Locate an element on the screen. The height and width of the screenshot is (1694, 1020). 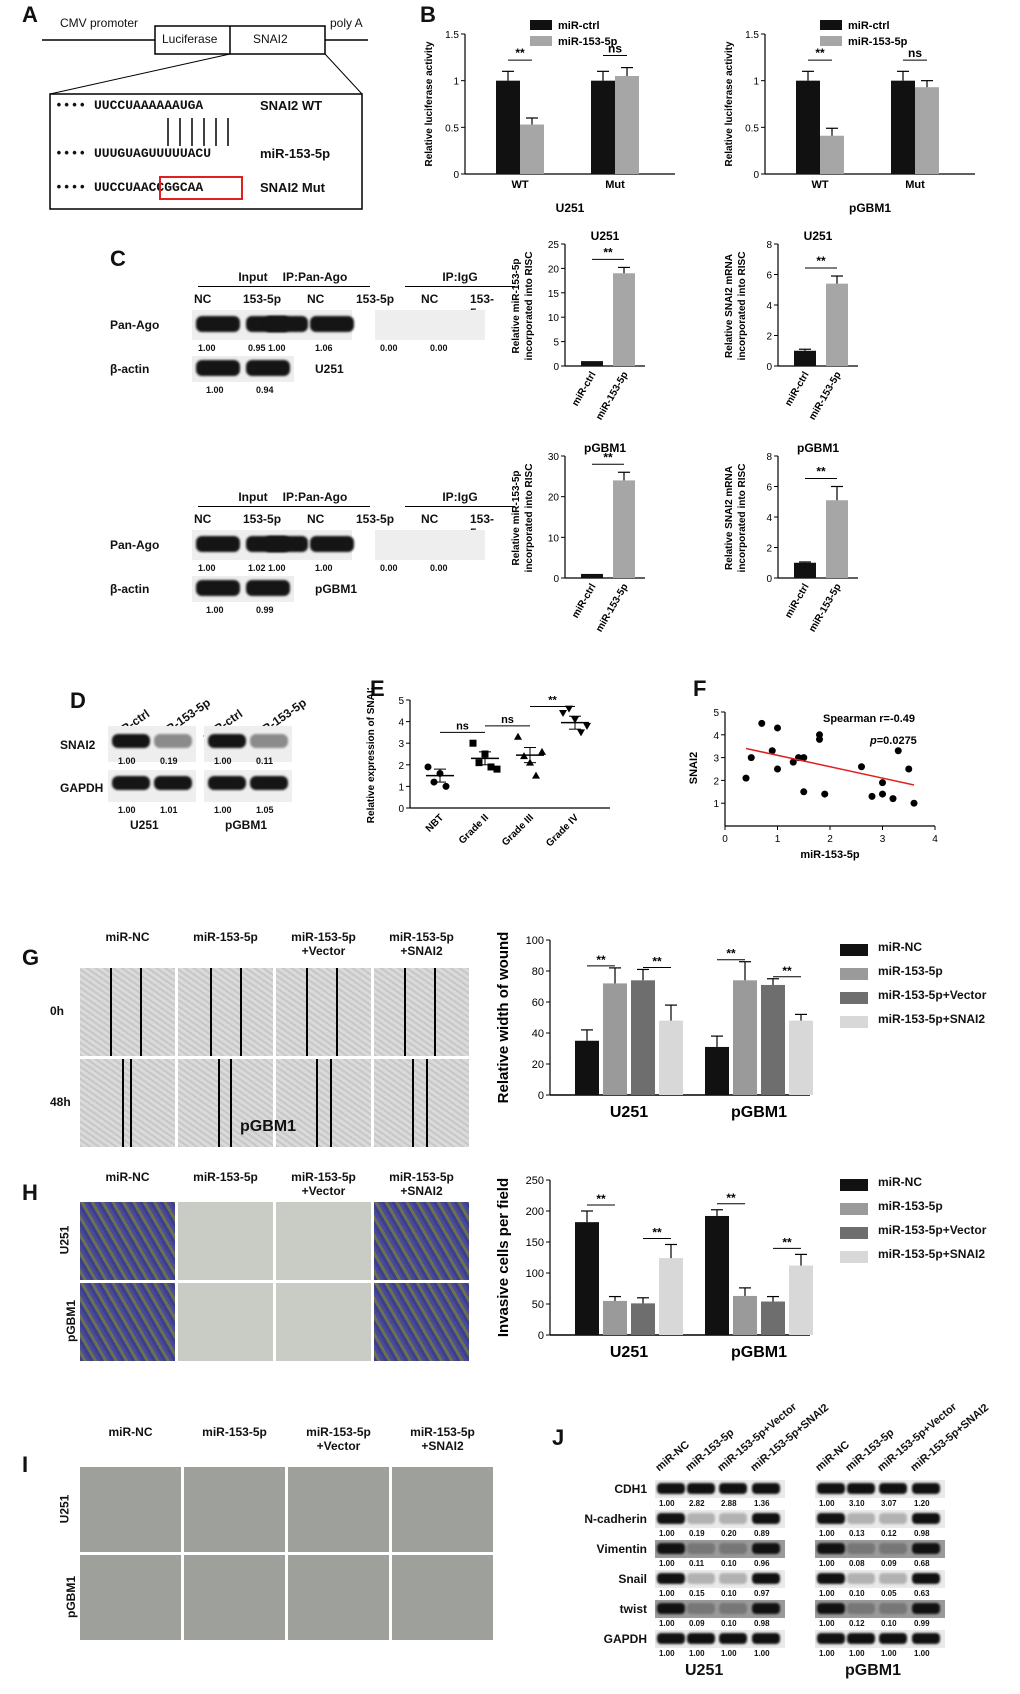
band-value: 0.94 is located at coordinates (265, 390).